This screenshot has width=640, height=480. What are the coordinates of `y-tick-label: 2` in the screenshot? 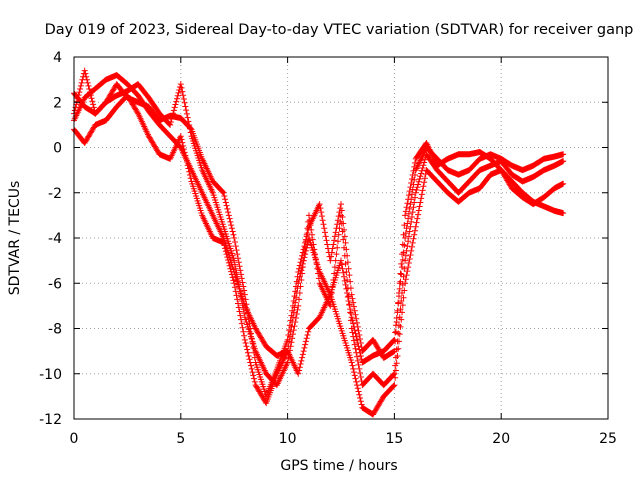 It's located at (57, 103).